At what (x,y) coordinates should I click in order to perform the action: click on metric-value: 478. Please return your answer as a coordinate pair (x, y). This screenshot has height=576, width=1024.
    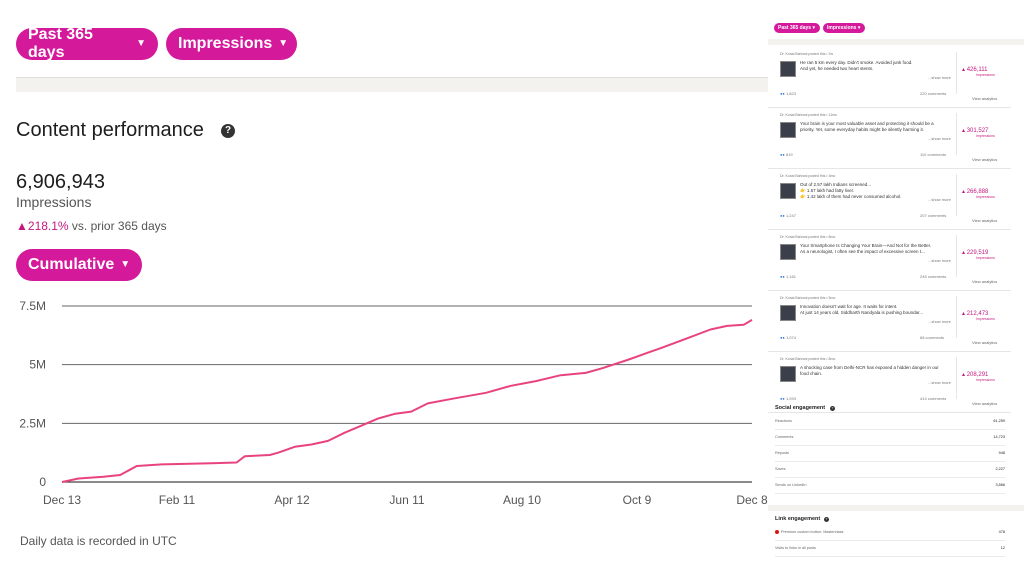
    Looking at the image, I should click on (1001, 532).